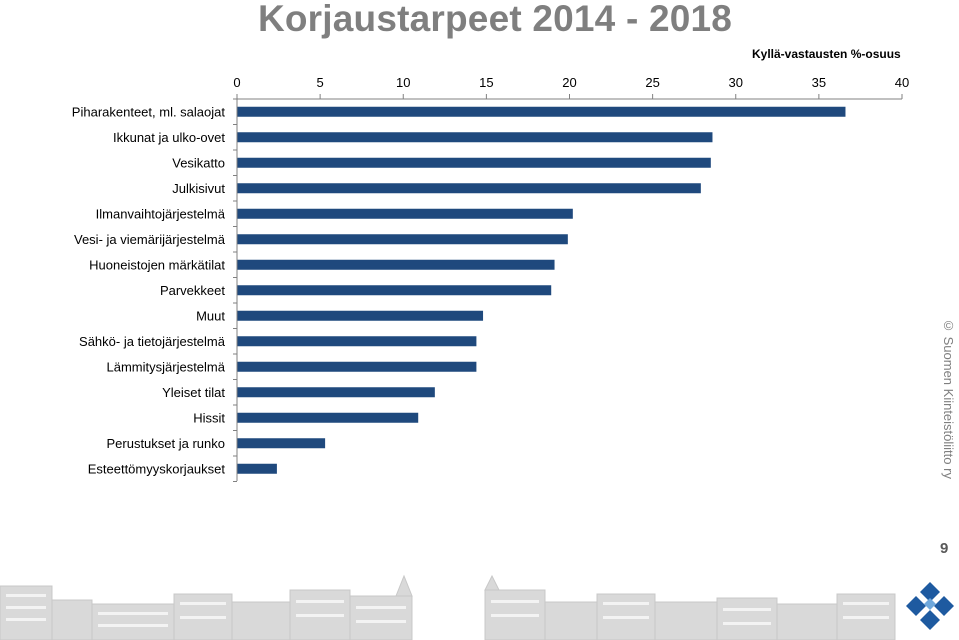  I want to click on category-label: Ikkunat ja ulko-ovet, so click(169, 137).